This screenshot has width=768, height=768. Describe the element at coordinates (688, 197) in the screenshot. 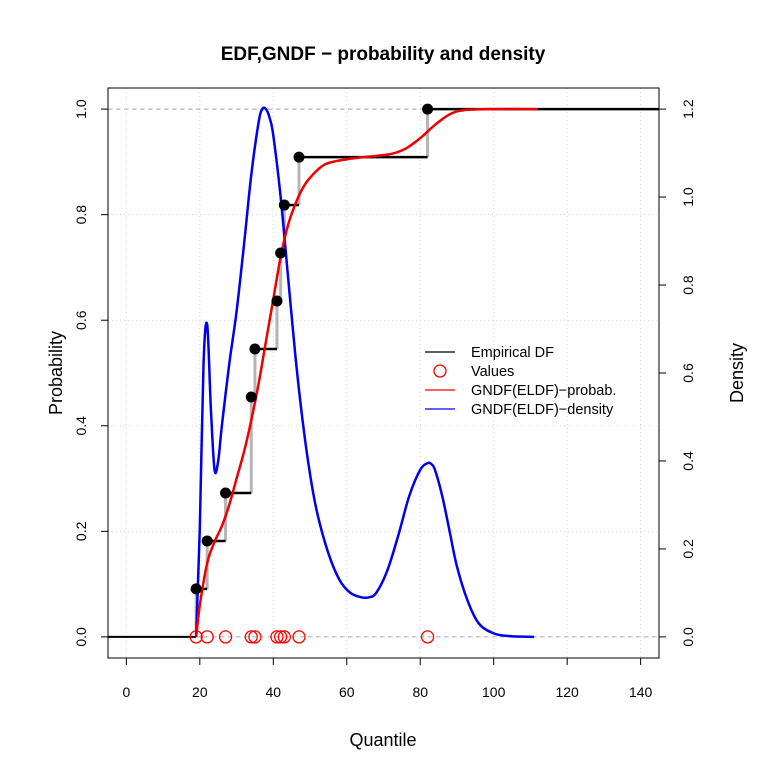

I see `y2-tick-label: 1.0` at that location.